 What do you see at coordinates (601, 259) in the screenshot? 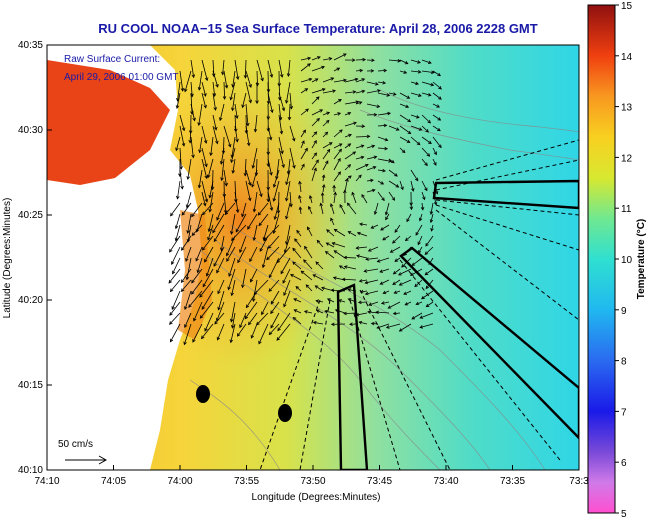
I see `temperature-colorbar` at bounding box center [601, 259].